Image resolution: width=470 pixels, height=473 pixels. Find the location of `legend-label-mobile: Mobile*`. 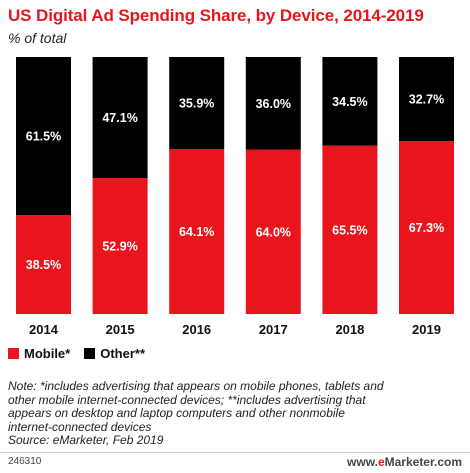

legend-label-mobile: Mobile* is located at coordinates (47, 353).